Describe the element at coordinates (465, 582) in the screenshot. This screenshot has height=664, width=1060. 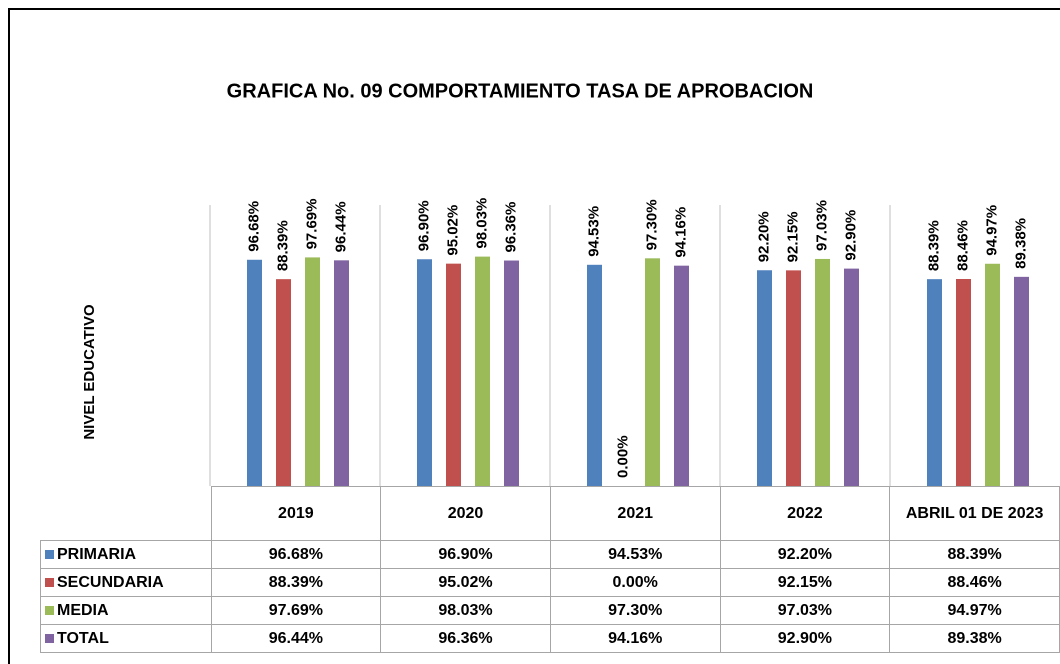
I see `table-value: 95.02%` at that location.